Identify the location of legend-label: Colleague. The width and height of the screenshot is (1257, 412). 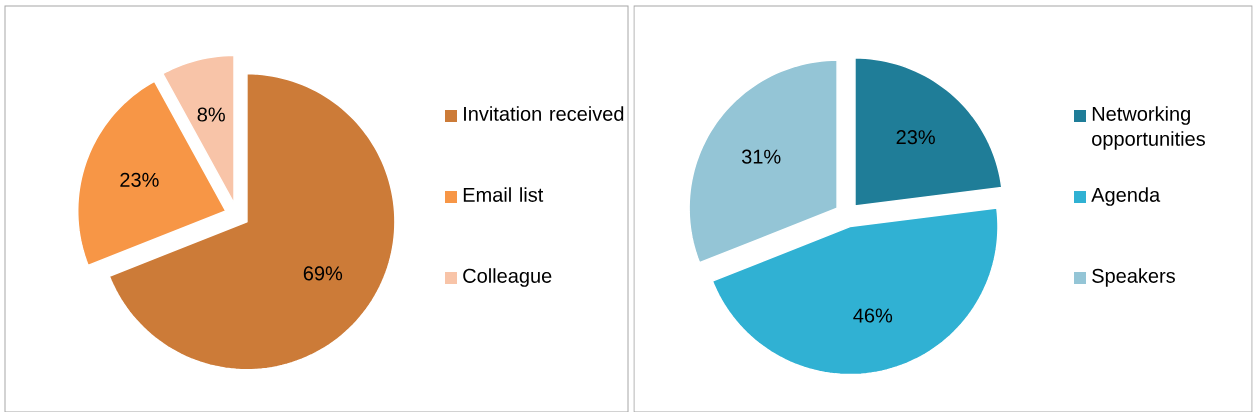
(507, 277).